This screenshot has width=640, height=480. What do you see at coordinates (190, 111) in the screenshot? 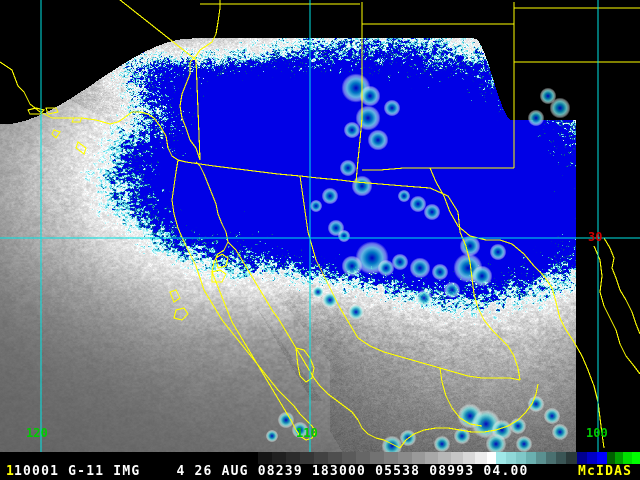
I see `border-arizona-california` at bounding box center [190, 111].